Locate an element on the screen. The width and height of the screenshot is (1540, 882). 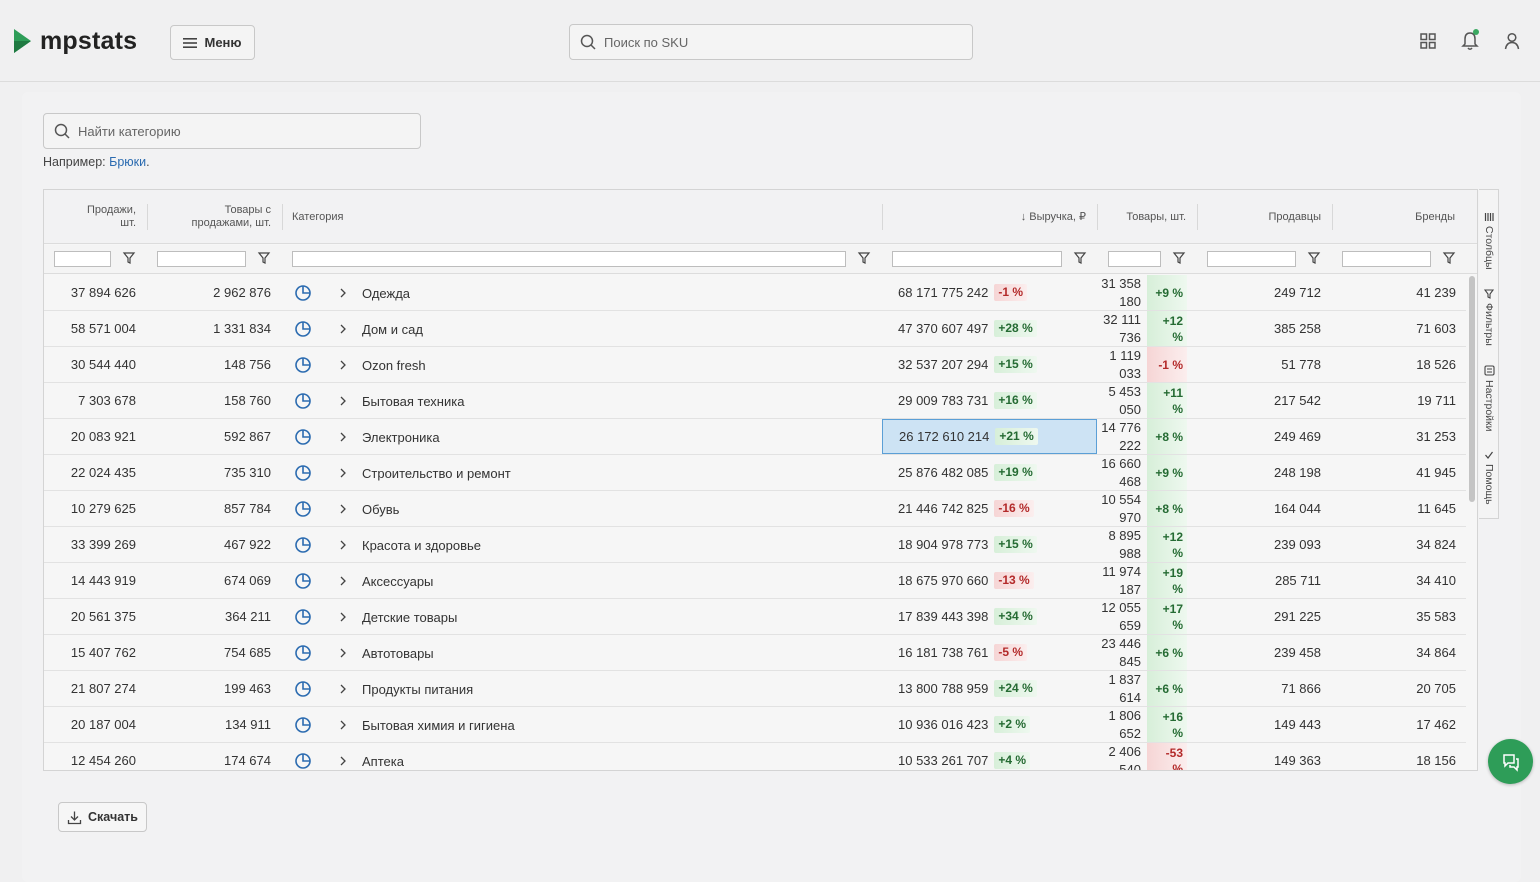
filter-sellers-input is located at coordinates (1251, 259).